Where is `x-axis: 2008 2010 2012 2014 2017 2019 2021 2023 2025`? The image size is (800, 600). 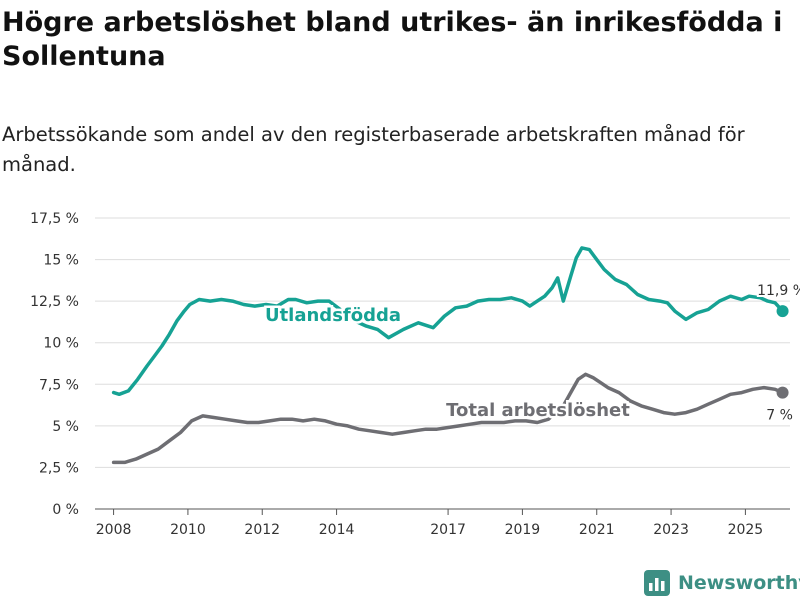
x-axis: 2008 2010 2012 2014 2017 2019 2021 2023 2025 is located at coordinates (429, 523).